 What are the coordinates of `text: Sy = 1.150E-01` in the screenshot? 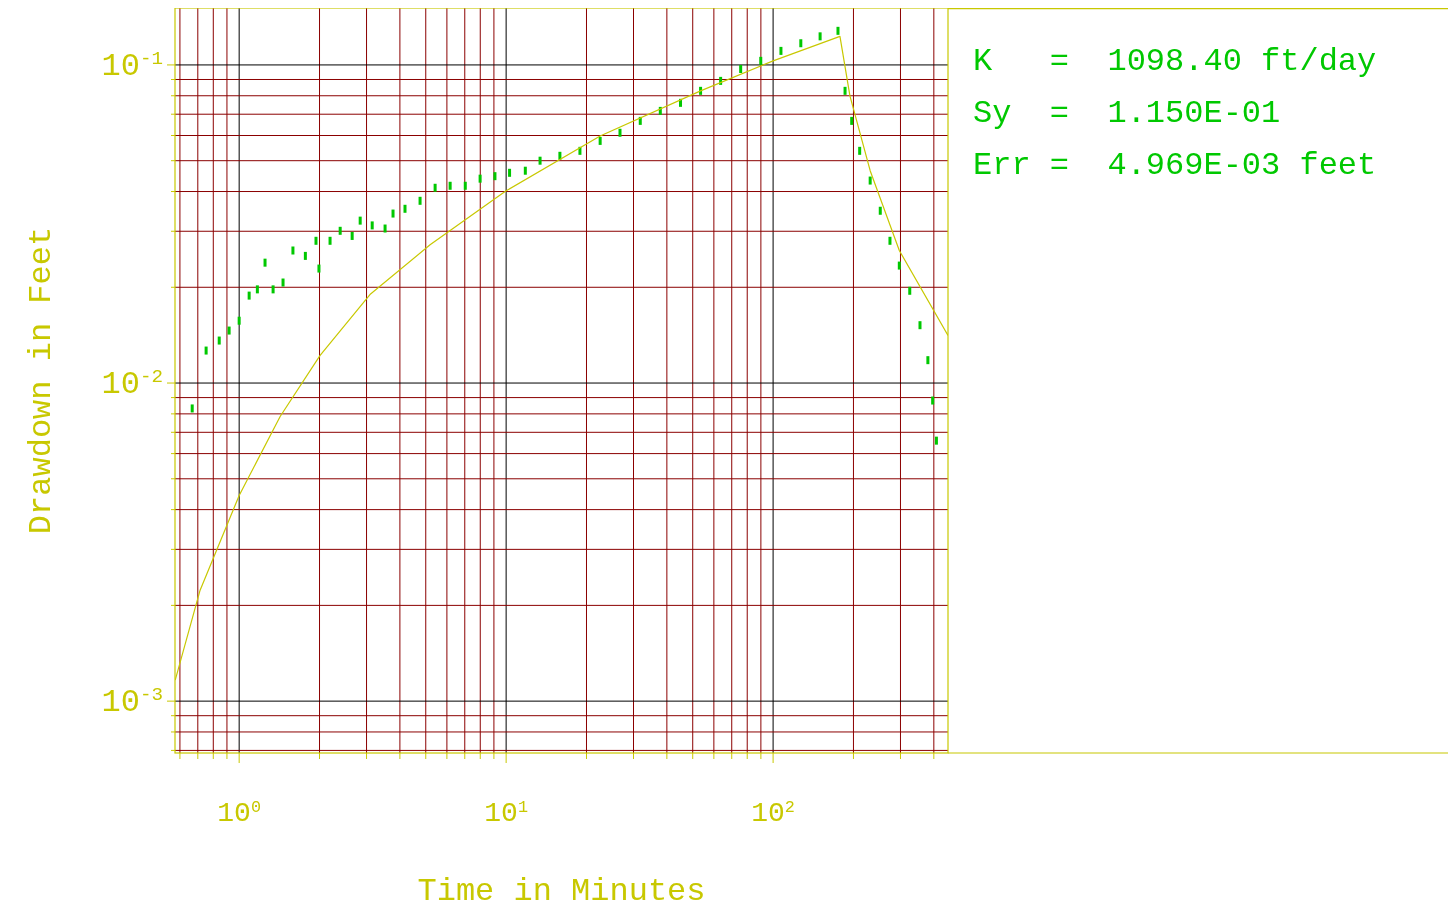 It's located at (1127, 113).